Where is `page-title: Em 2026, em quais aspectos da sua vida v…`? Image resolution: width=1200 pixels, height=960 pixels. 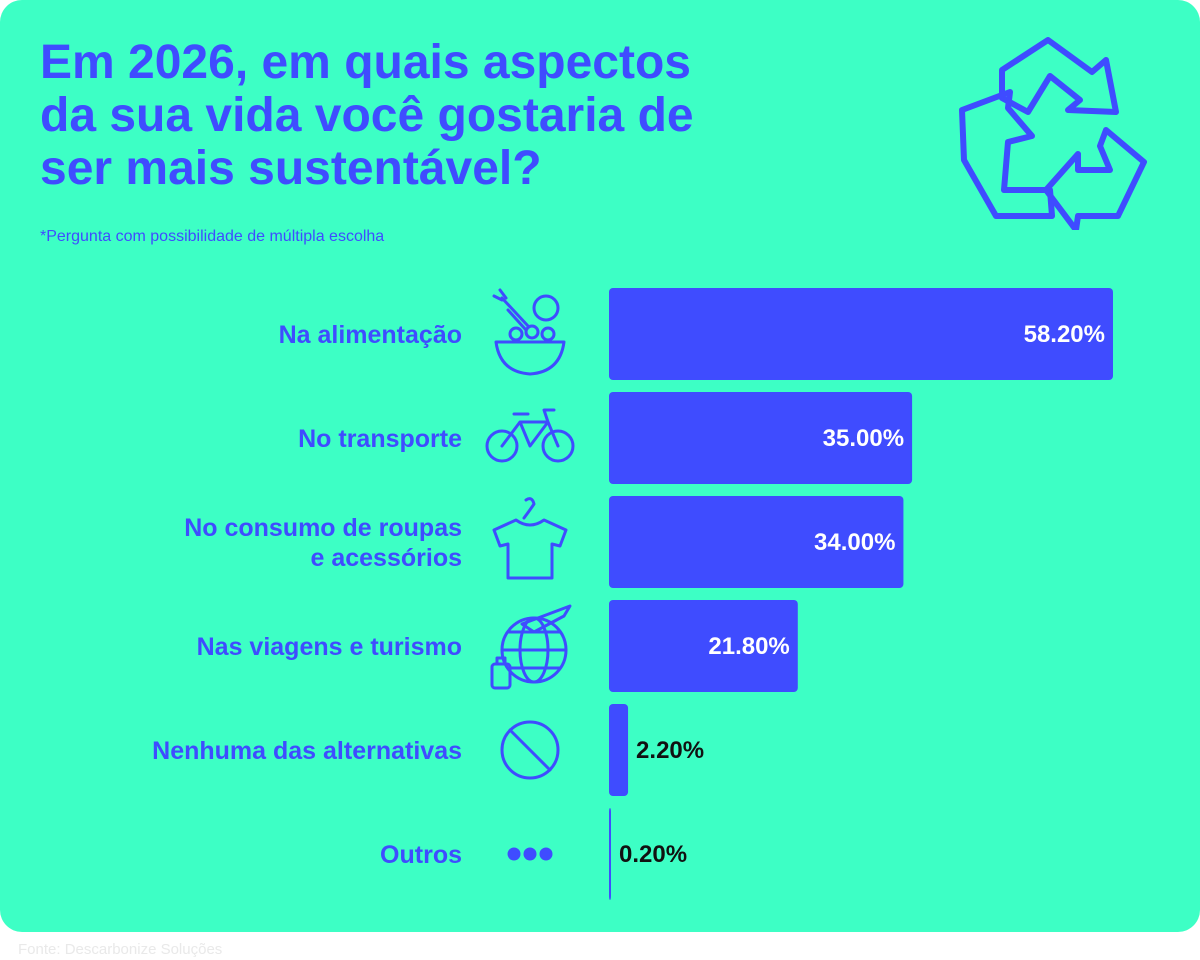
page-title: Em 2026, em quais aspectos da sua vida v… is located at coordinates (367, 115).